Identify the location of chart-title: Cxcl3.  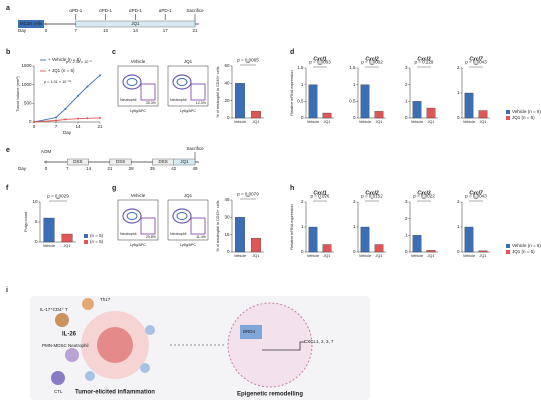
(424, 59).